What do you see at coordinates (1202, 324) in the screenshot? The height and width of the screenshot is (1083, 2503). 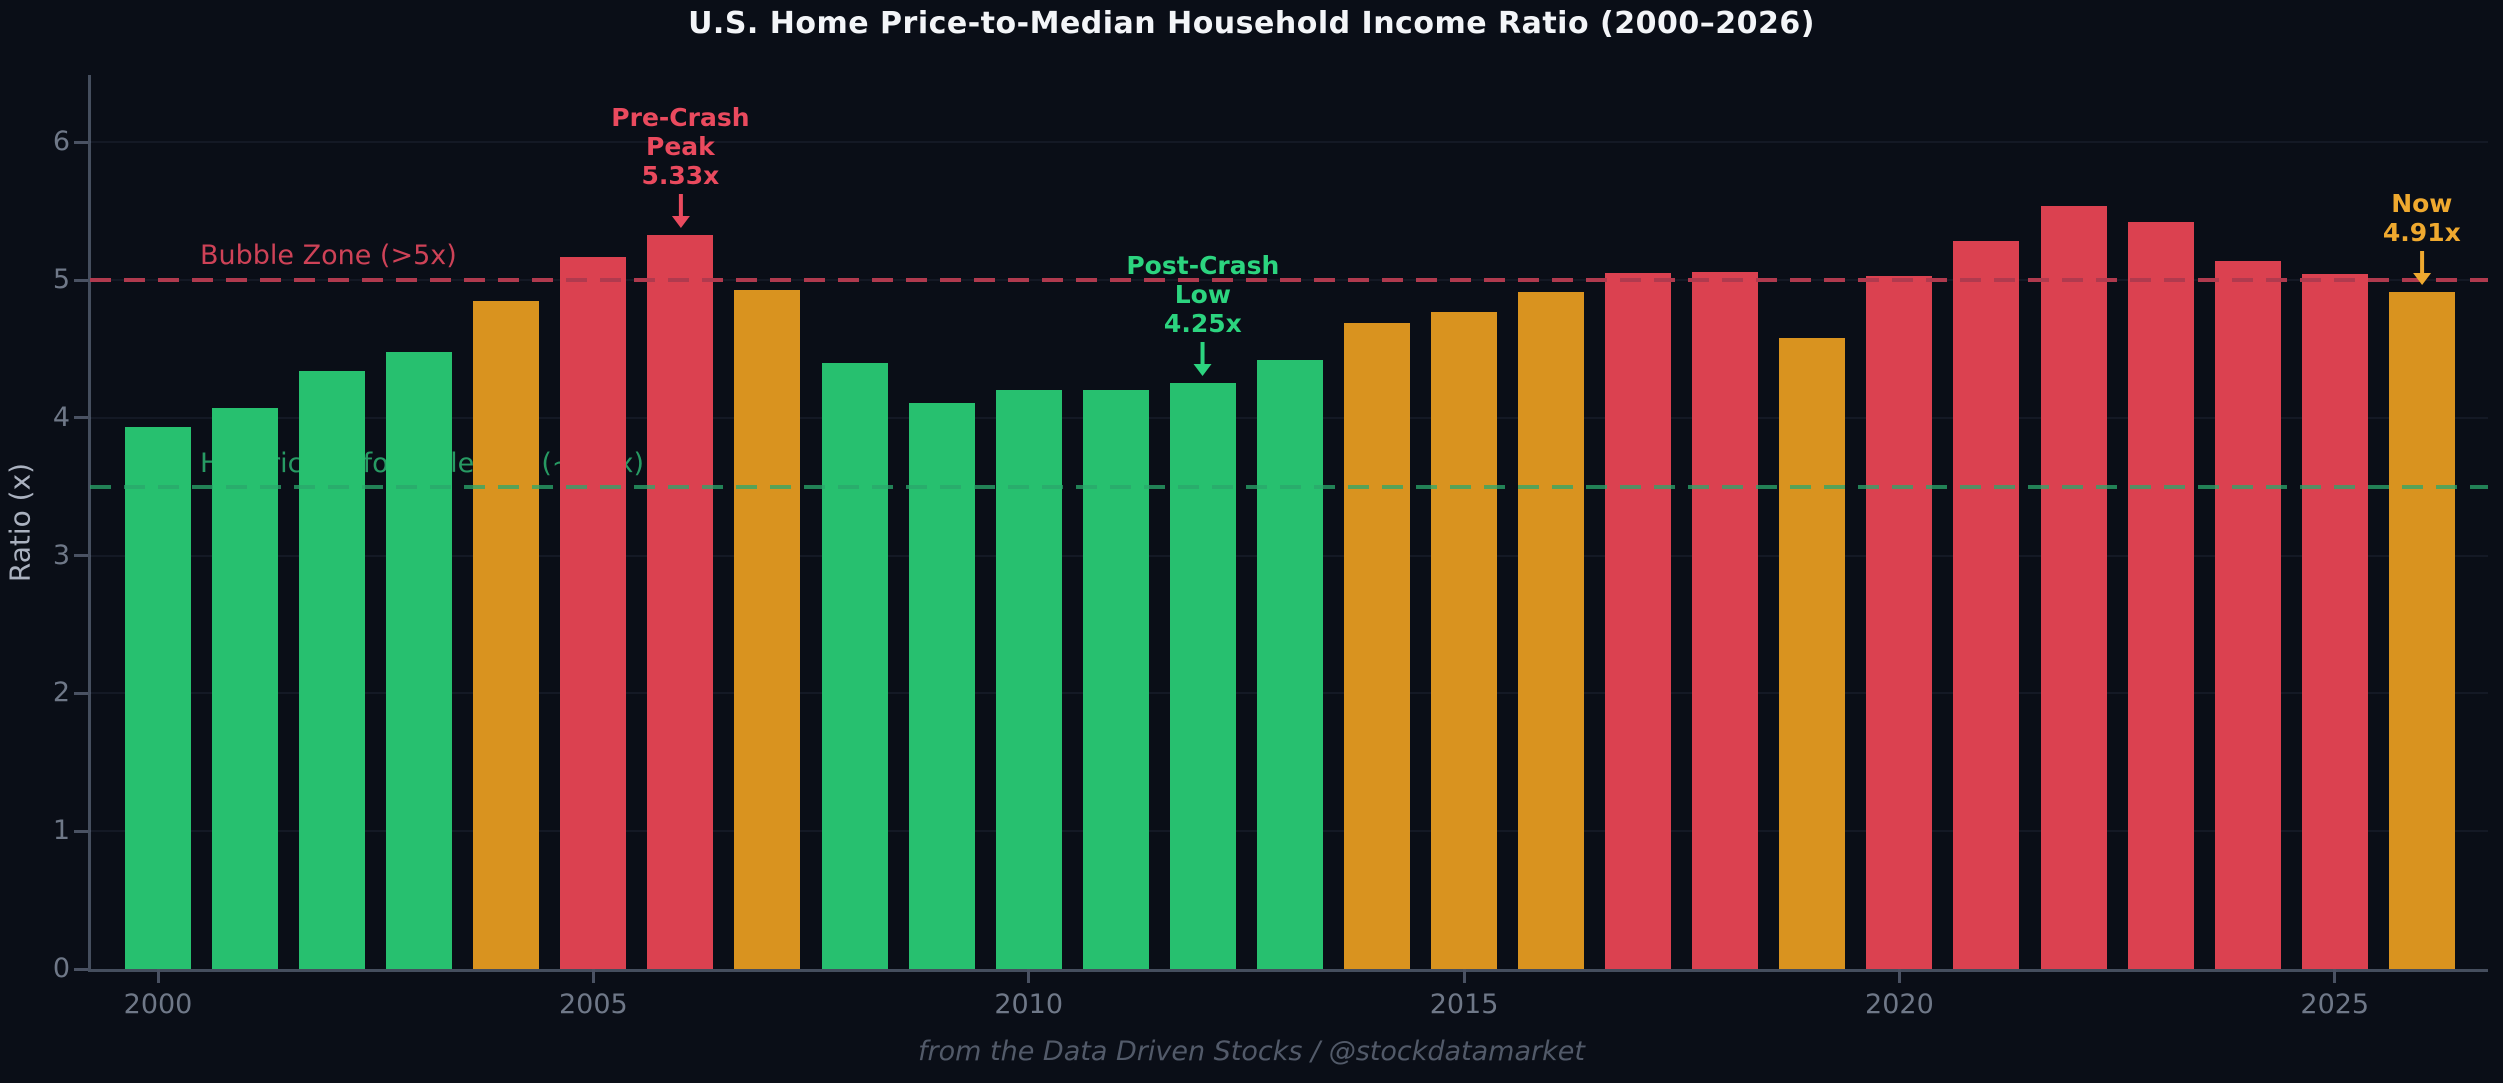 I see `annotation-line: 4.25x` at bounding box center [1202, 324].